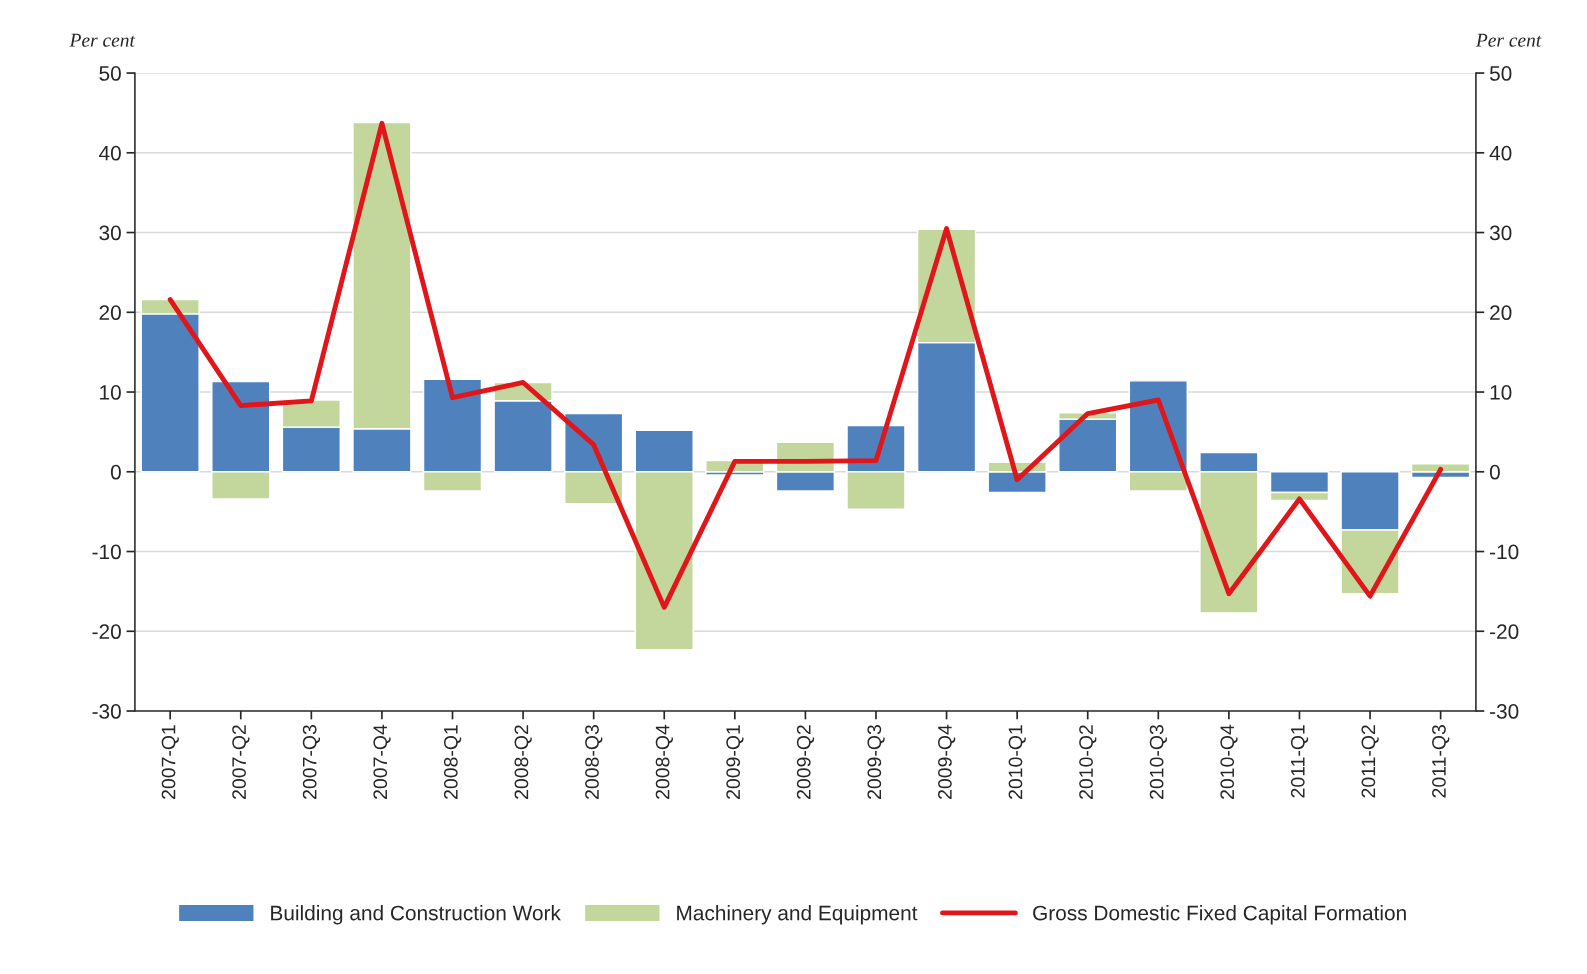 This screenshot has width=1587, height=974. What do you see at coordinates (1504, 632) in the screenshot?
I see `y2-tick-label: -20` at bounding box center [1504, 632].